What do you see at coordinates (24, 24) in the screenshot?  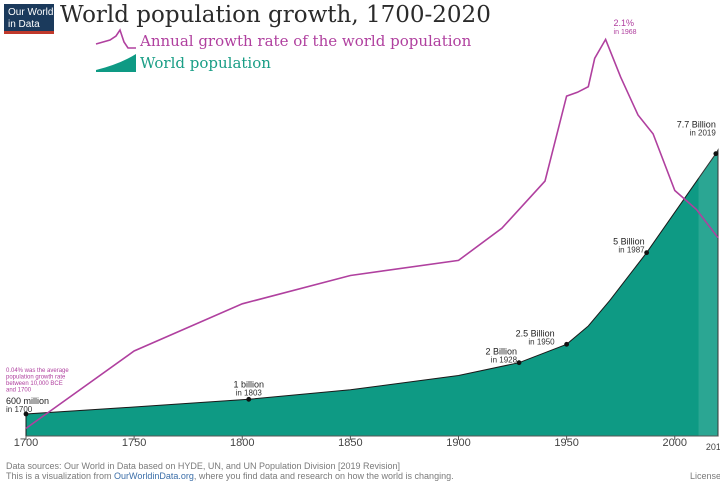 I see `logo-line-2: in Data` at bounding box center [24, 24].